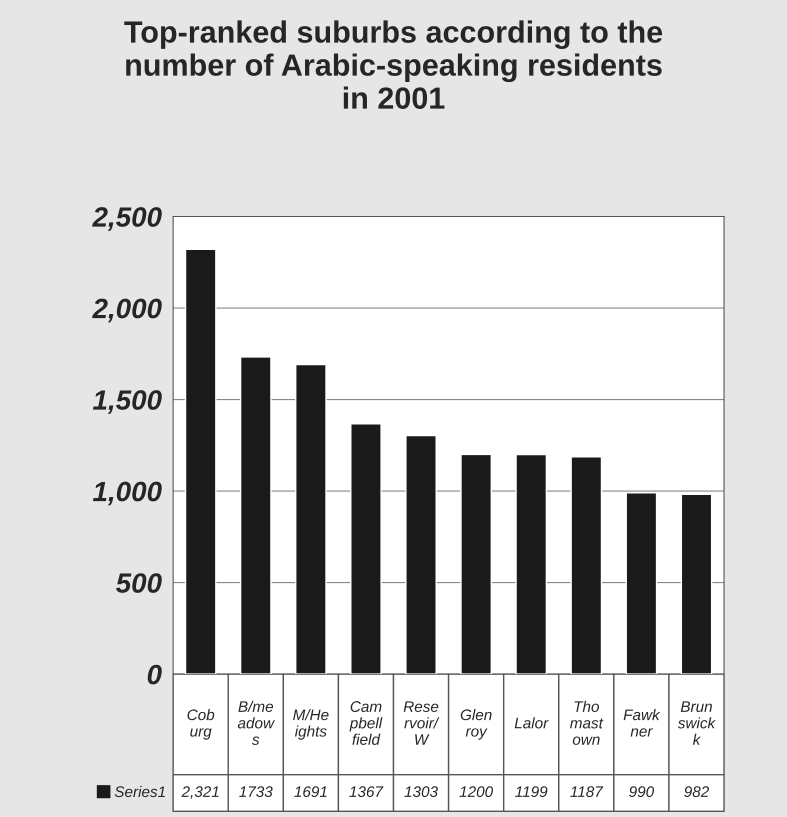  I want to click on y-tick-label: 1,500, so click(127, 402).